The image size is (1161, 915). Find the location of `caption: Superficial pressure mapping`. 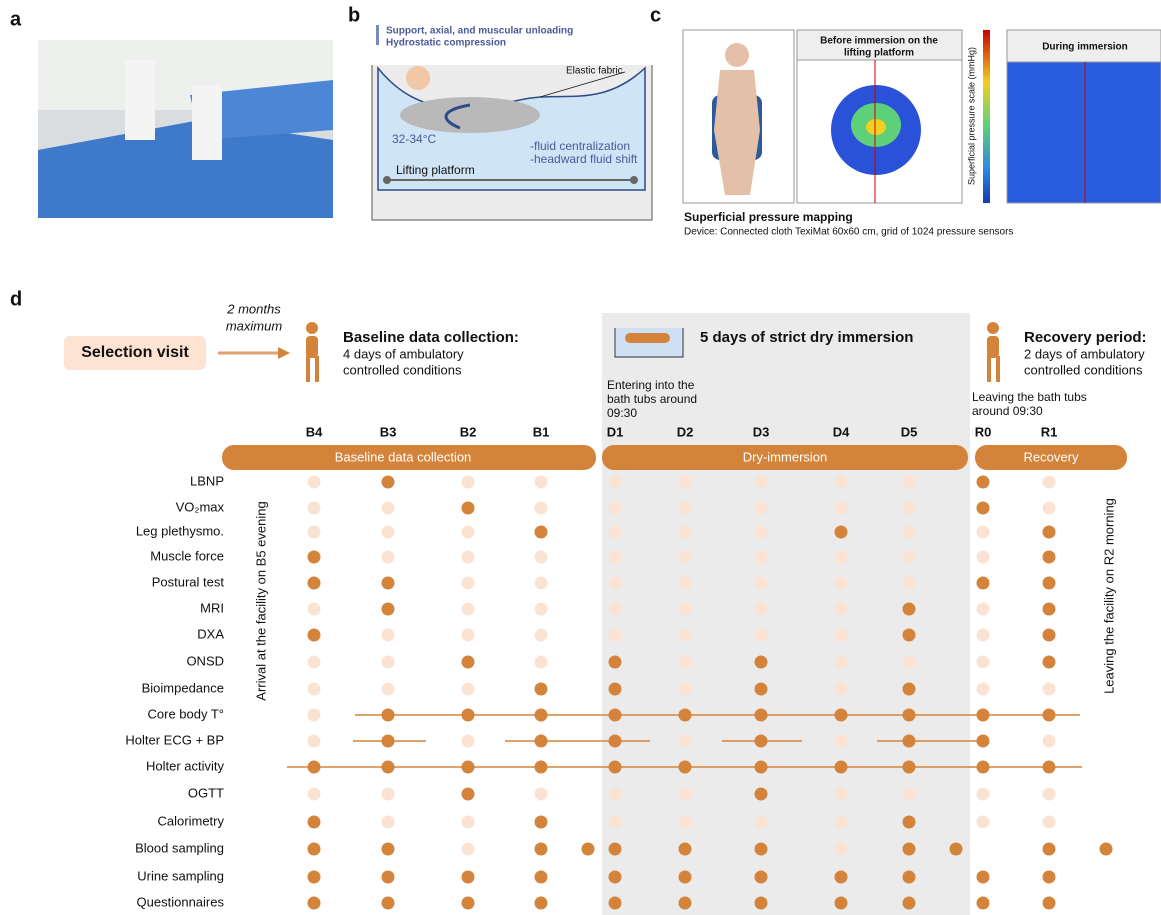

caption: Superficial pressure mapping is located at coordinates (768, 217).